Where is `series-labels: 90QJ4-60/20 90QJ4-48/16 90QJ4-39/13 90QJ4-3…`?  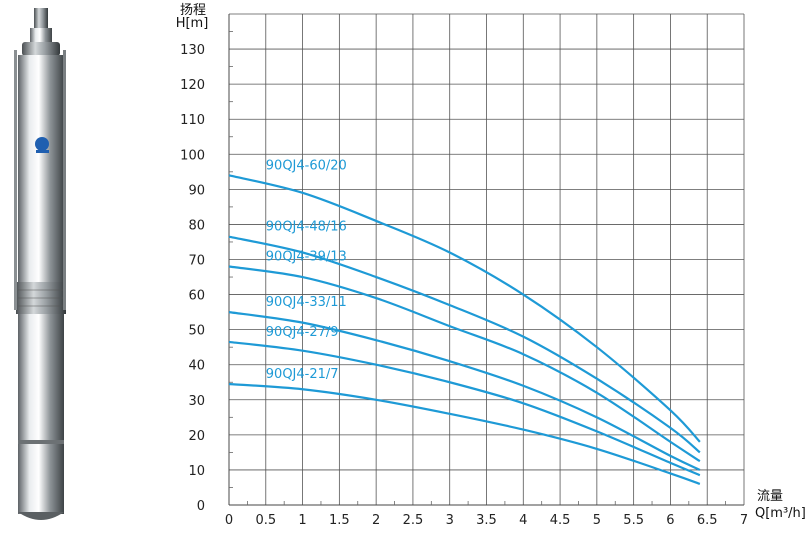 series-labels: 90QJ4-60/20 90QJ4-48/16 90QJ4-39/13 90QJ4-3… is located at coordinates (306, 270).